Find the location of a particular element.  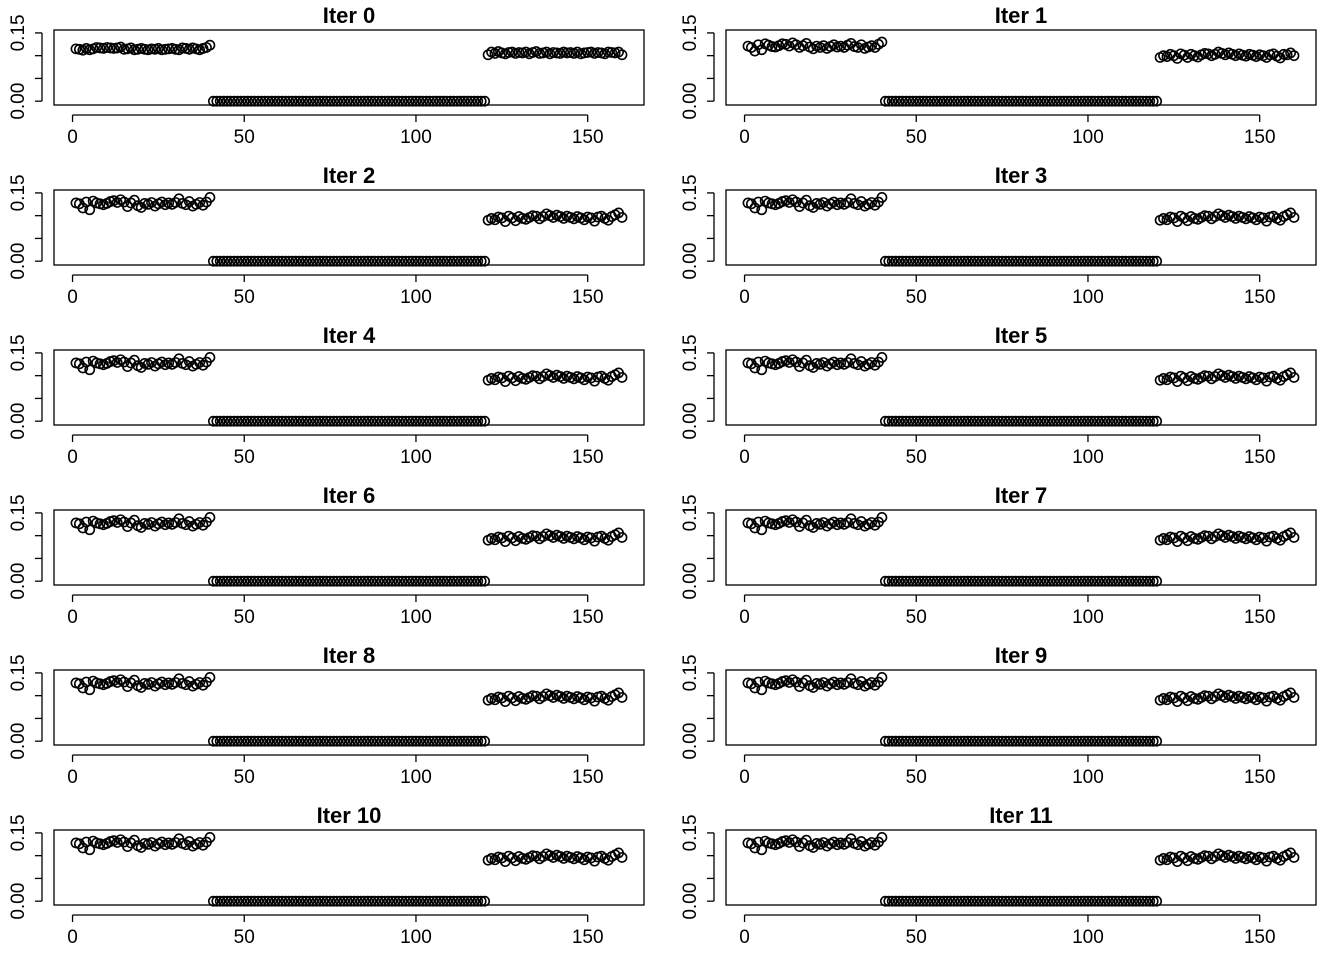

plot-frame is located at coordinates (1021, 707).